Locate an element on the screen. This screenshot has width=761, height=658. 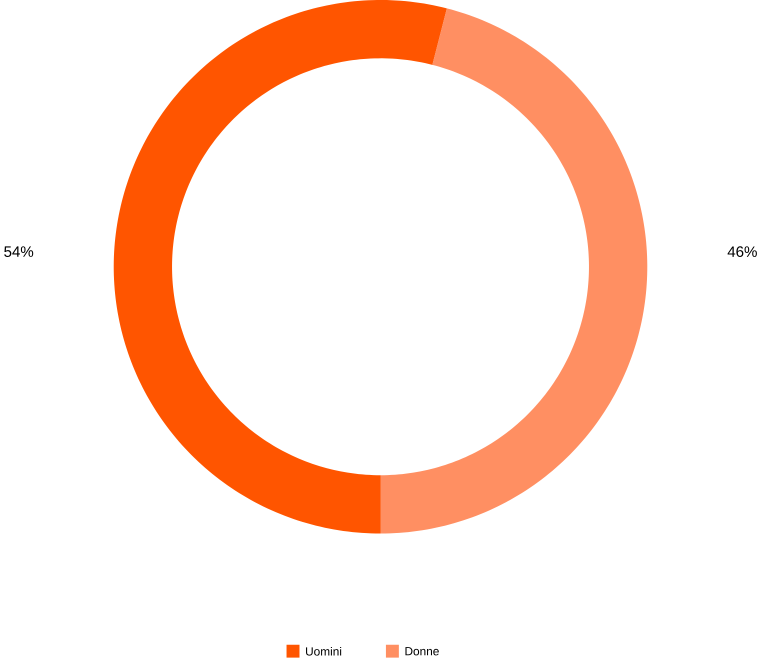
legend-label: Donne is located at coordinates (422, 651).